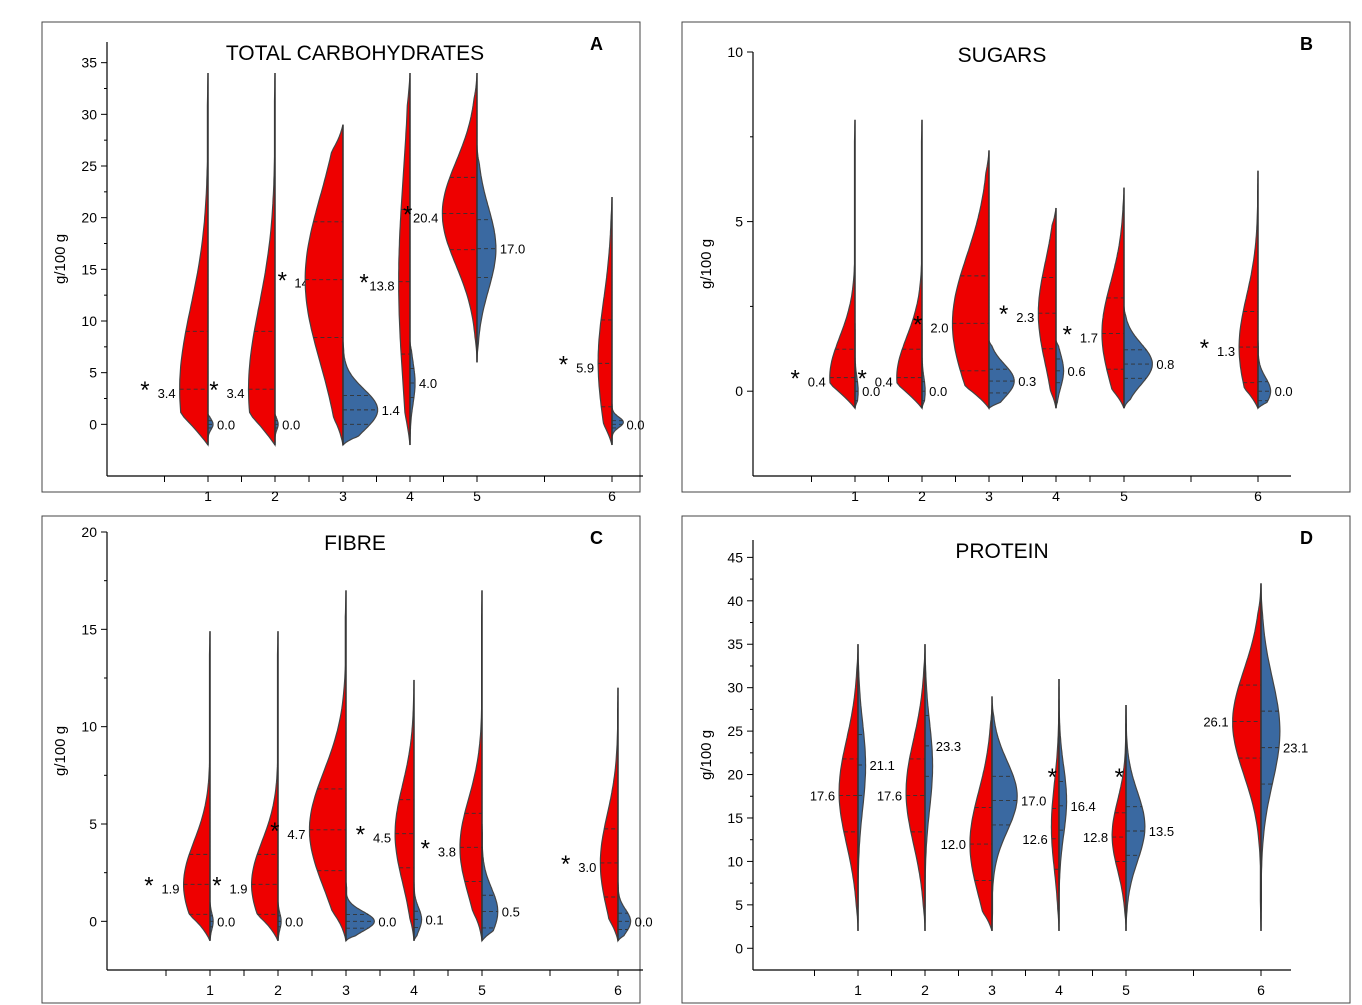 This screenshot has height=1005, width=1362. What do you see at coordinates (835, 264) in the screenshot?
I see `violin-category-1: 0.0 0.4 *` at bounding box center [835, 264].